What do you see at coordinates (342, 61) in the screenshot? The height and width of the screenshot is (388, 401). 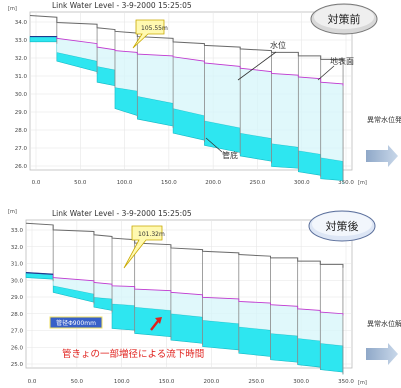 I see `label-ground: 地表面` at bounding box center [342, 61].